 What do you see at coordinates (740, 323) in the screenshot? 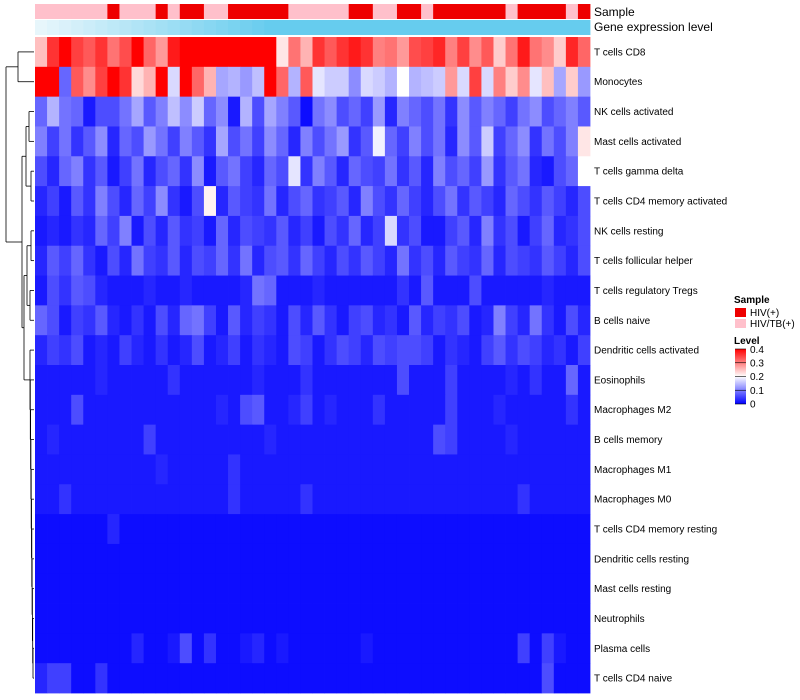
I see `legend-swatch-hivtb` at bounding box center [740, 323].